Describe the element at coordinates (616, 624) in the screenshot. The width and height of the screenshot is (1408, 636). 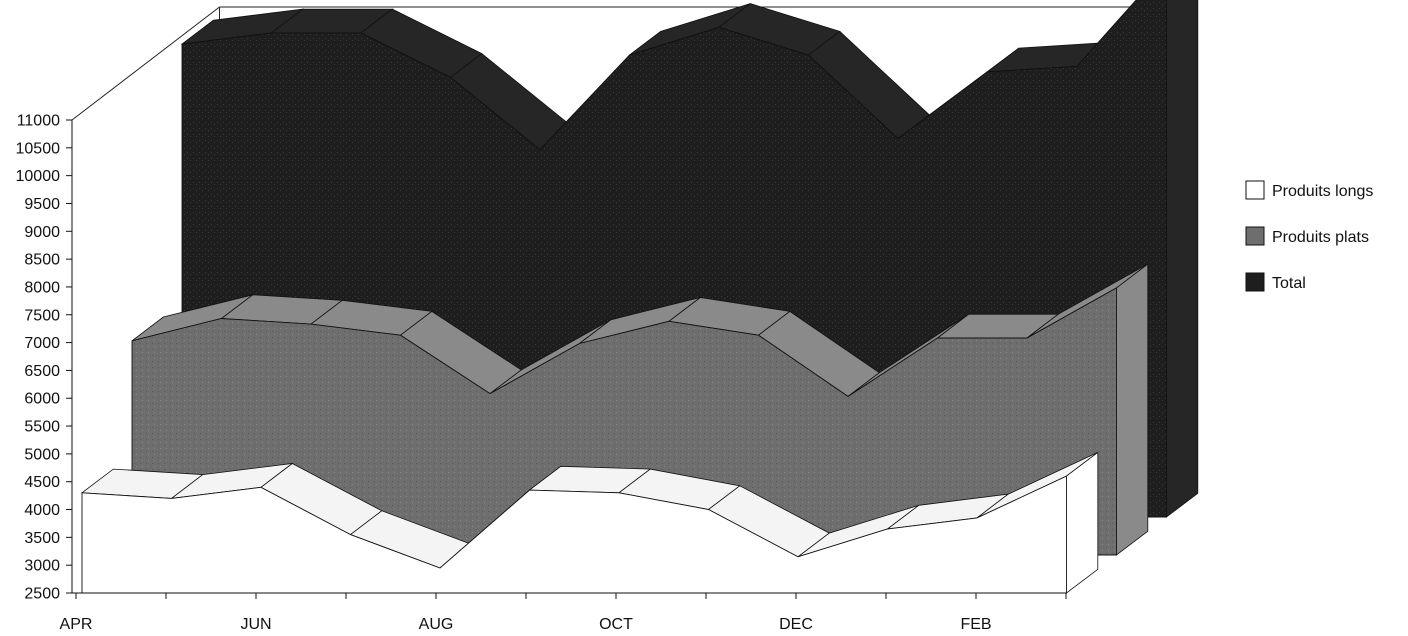
I see `x-tick-label: OCT` at that location.